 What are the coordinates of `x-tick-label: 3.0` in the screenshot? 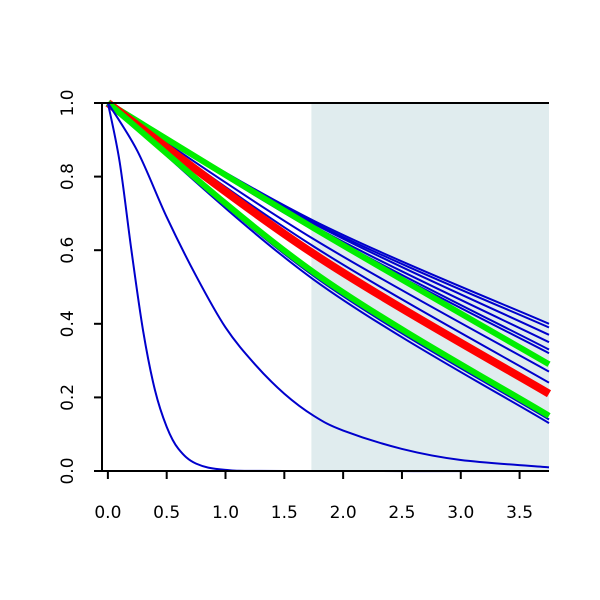 It's located at (460, 513).